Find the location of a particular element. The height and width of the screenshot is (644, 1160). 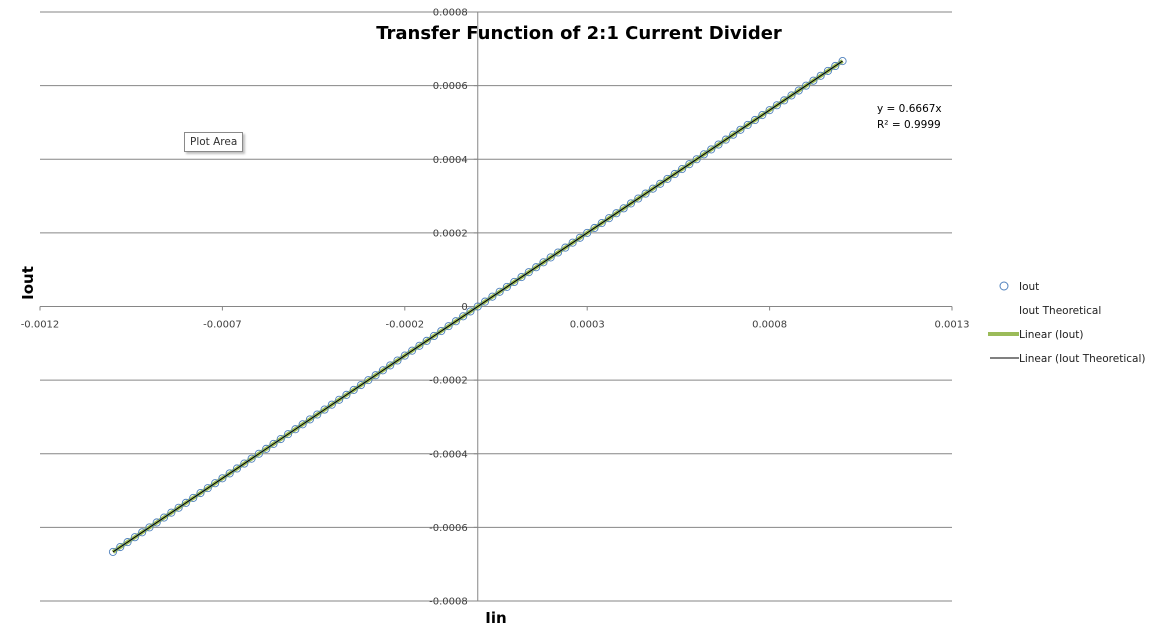

x-tick-label: -0.0012 is located at coordinates (40, 325).